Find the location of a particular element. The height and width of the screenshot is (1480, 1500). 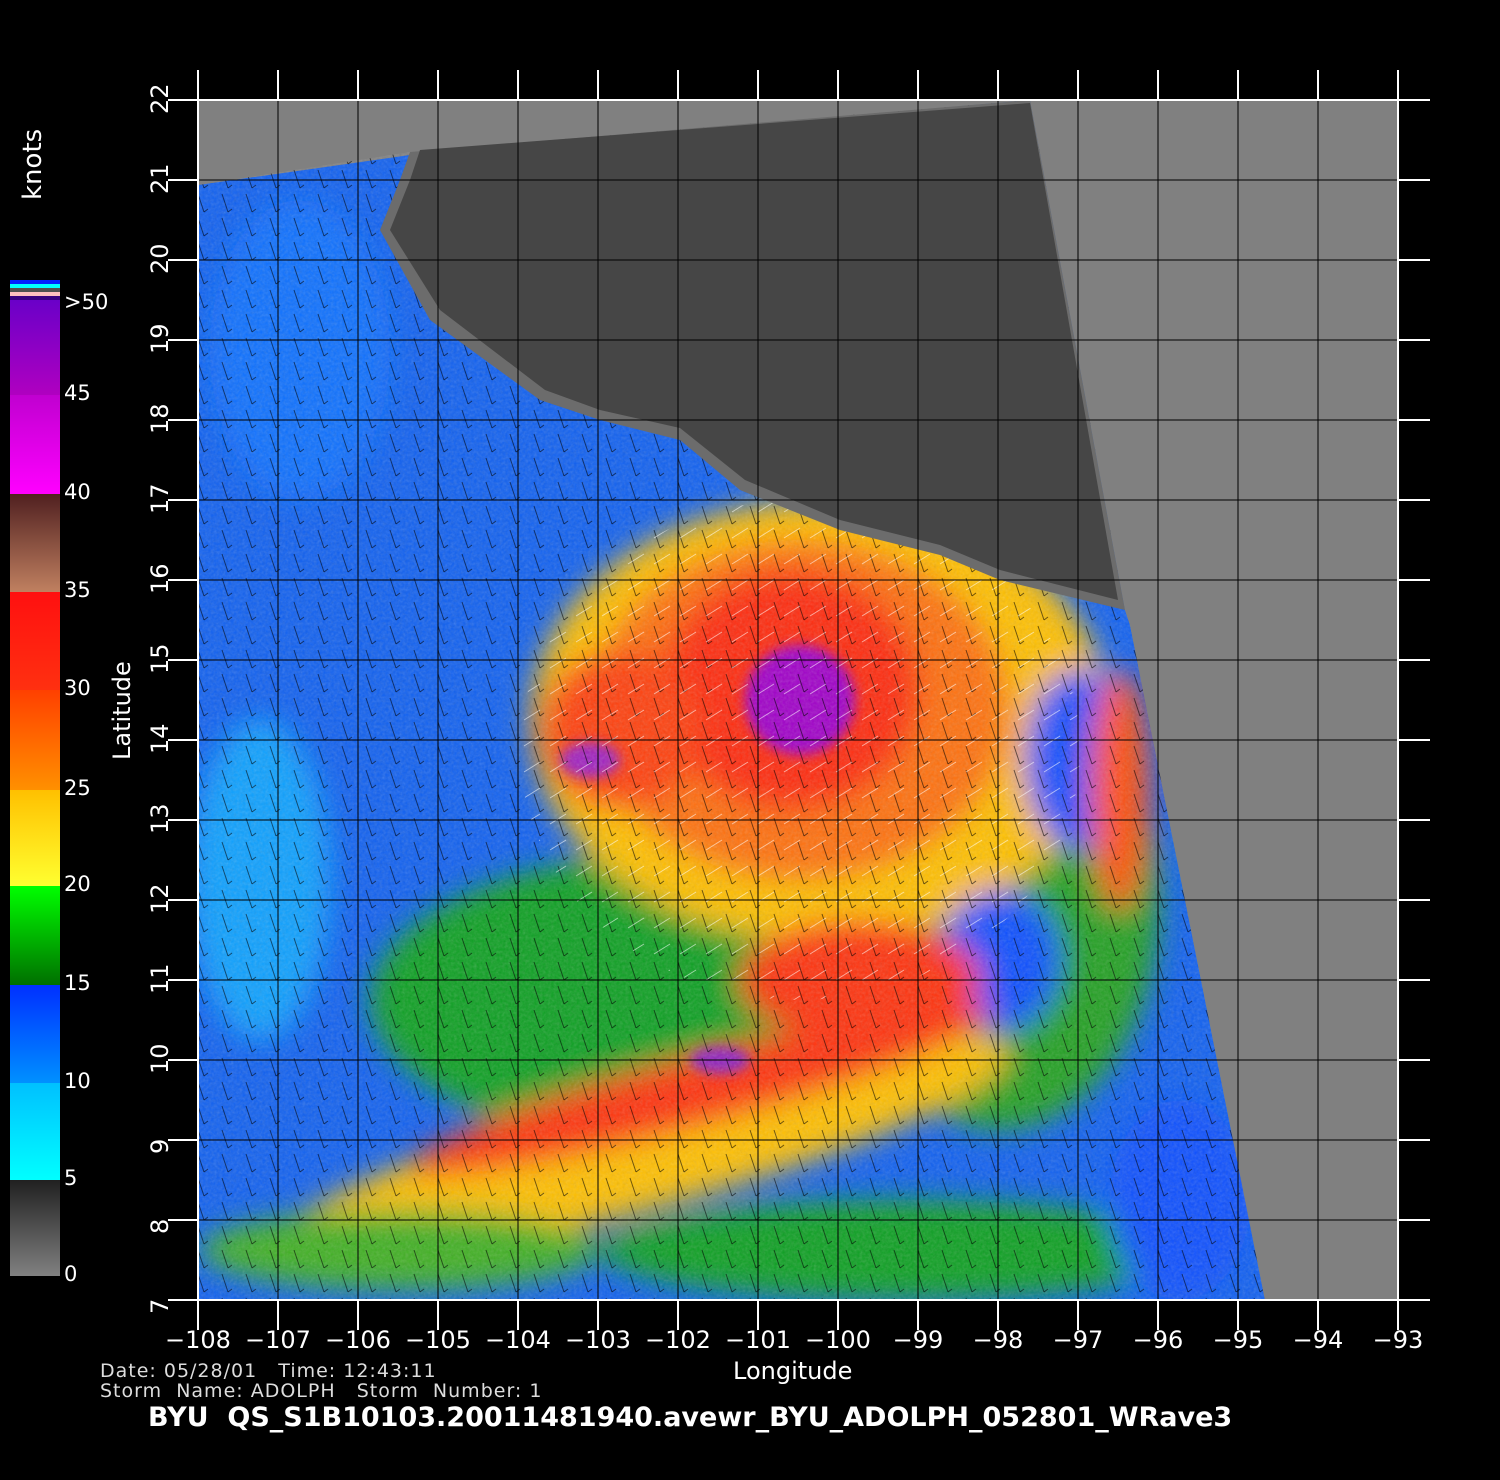

lat-tick-label: 18 is located at coordinates (160, 418).